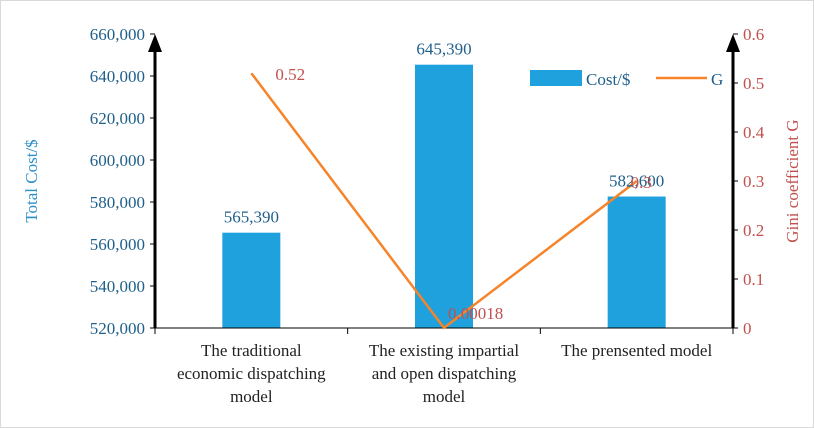 This screenshot has width=814, height=428. What do you see at coordinates (733, 43) in the screenshot?
I see `y2-axis-arrow` at bounding box center [733, 43].